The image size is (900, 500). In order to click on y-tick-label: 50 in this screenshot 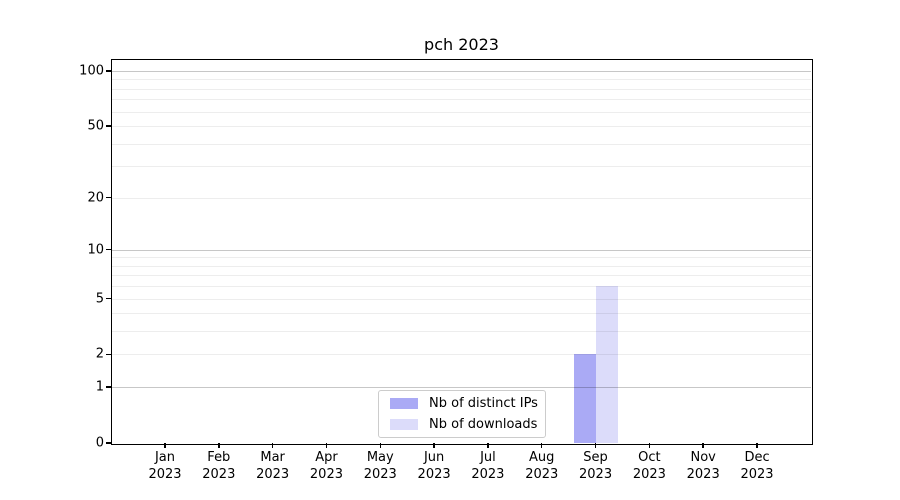, I will do `click(95, 126)`.